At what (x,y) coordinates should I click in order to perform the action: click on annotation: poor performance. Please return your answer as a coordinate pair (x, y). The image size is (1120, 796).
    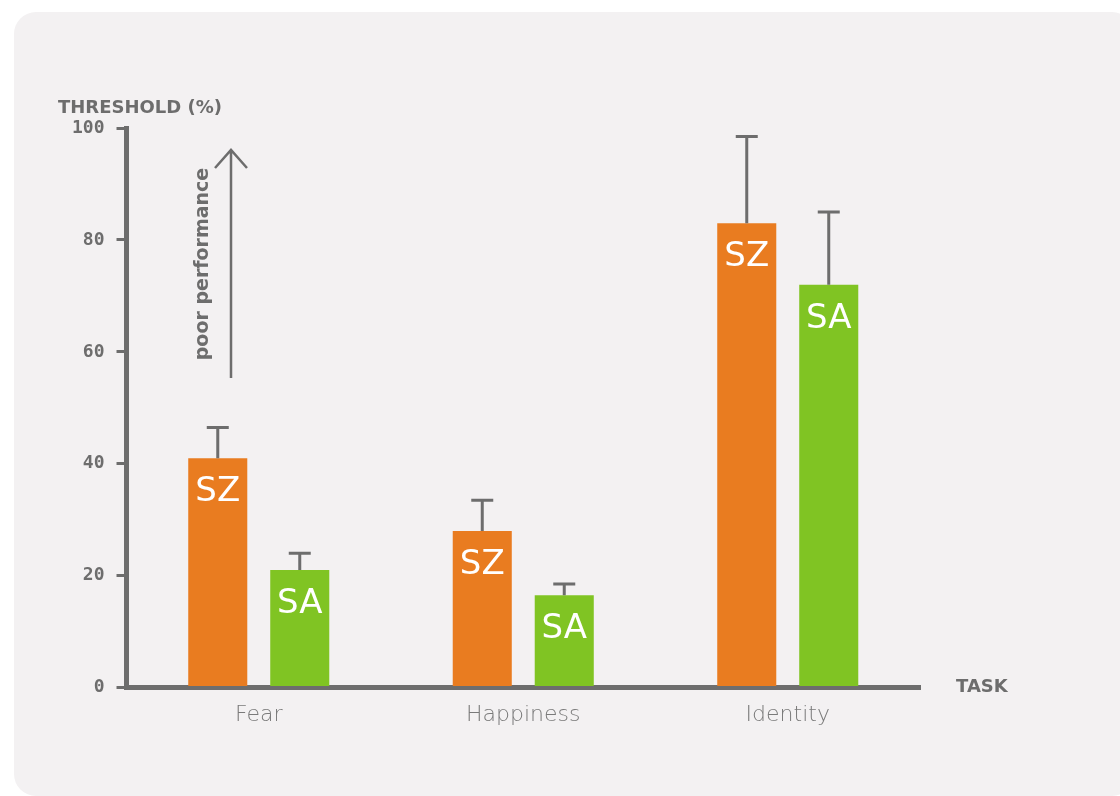
    Looking at the image, I should click on (201, 264).